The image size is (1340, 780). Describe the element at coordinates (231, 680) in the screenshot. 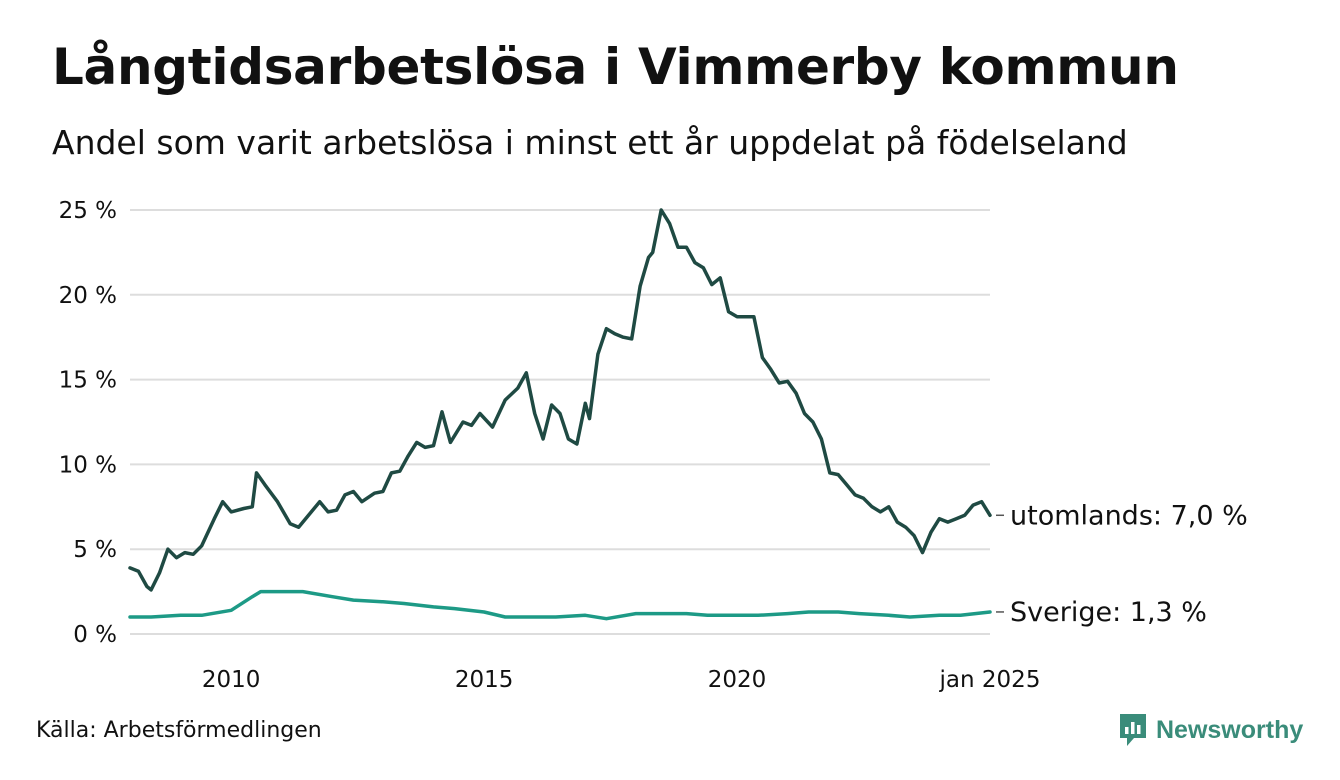

I see `x-tick-label: 2010` at that location.